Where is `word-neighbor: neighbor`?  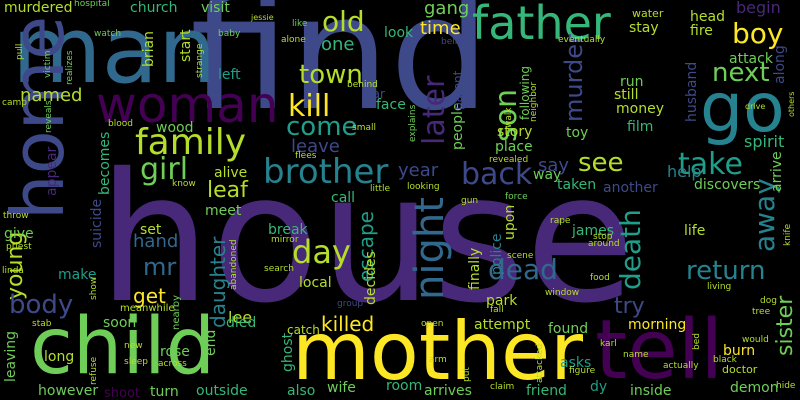 word-neighbor: neighbor is located at coordinates (534, 101).